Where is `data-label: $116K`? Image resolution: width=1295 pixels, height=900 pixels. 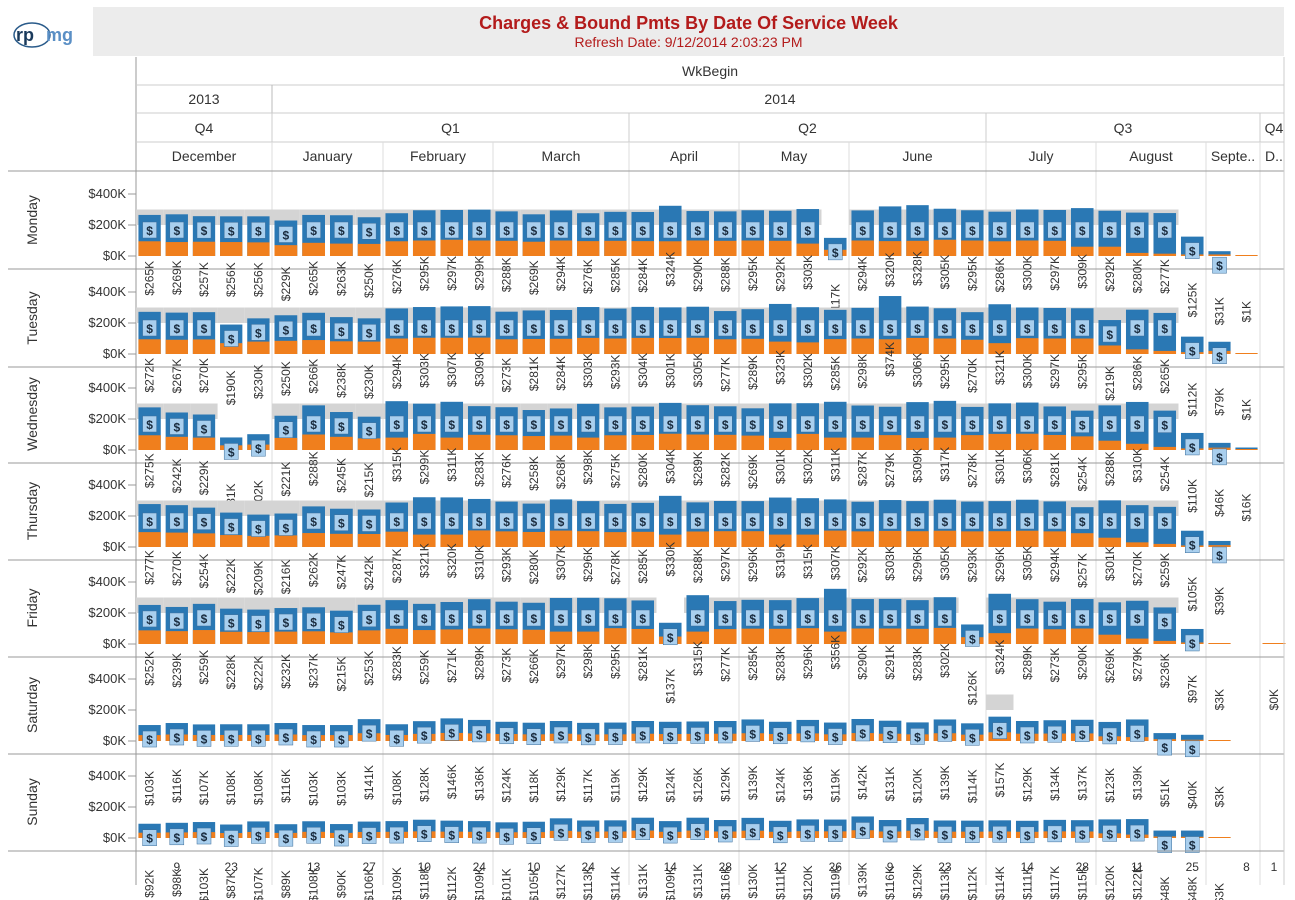 data-label: $116K is located at coordinates (286, 786).